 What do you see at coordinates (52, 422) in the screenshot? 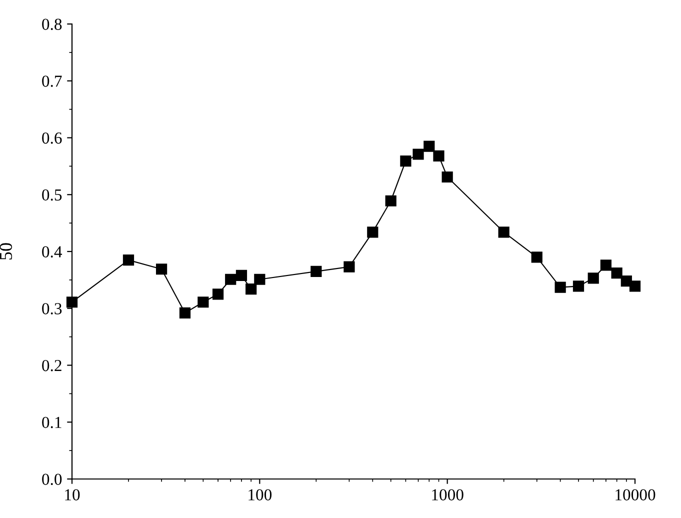
I see `y-tick-label: 0.1` at bounding box center [52, 422].